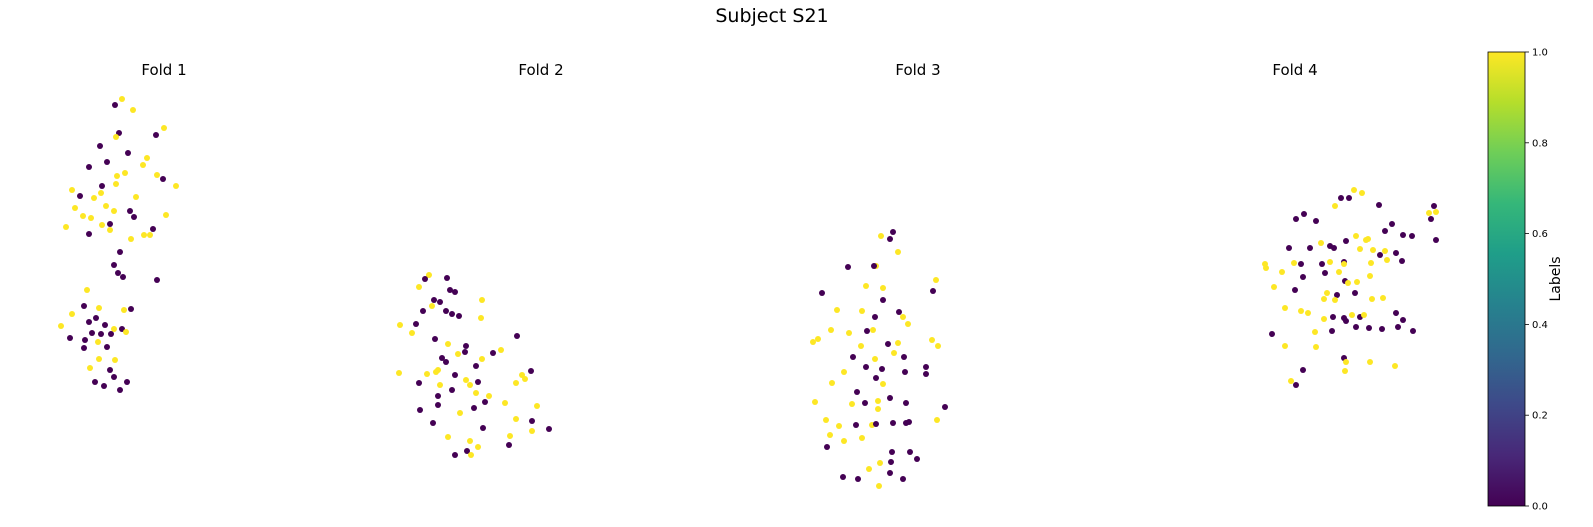 The width and height of the screenshot is (1593, 527). What do you see at coordinates (480, 259) in the screenshot?
I see `panel-fold-2: Fold 2` at bounding box center [480, 259].